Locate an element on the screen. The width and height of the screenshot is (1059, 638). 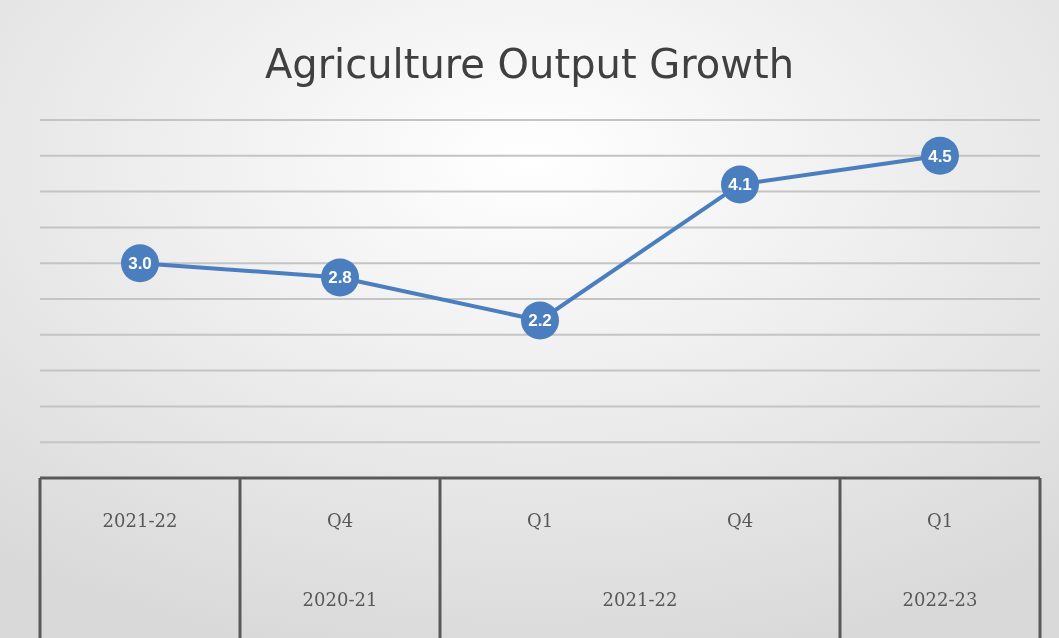
data-label: 2.8 is located at coordinates (340, 278).